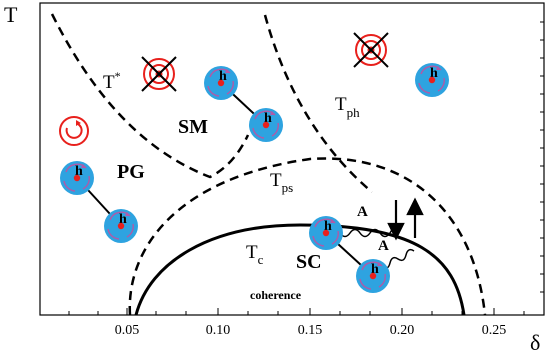 The width and height of the screenshot is (551, 356). Describe the element at coordinates (11, 14) in the screenshot. I see `y-axis-label: T` at that location.